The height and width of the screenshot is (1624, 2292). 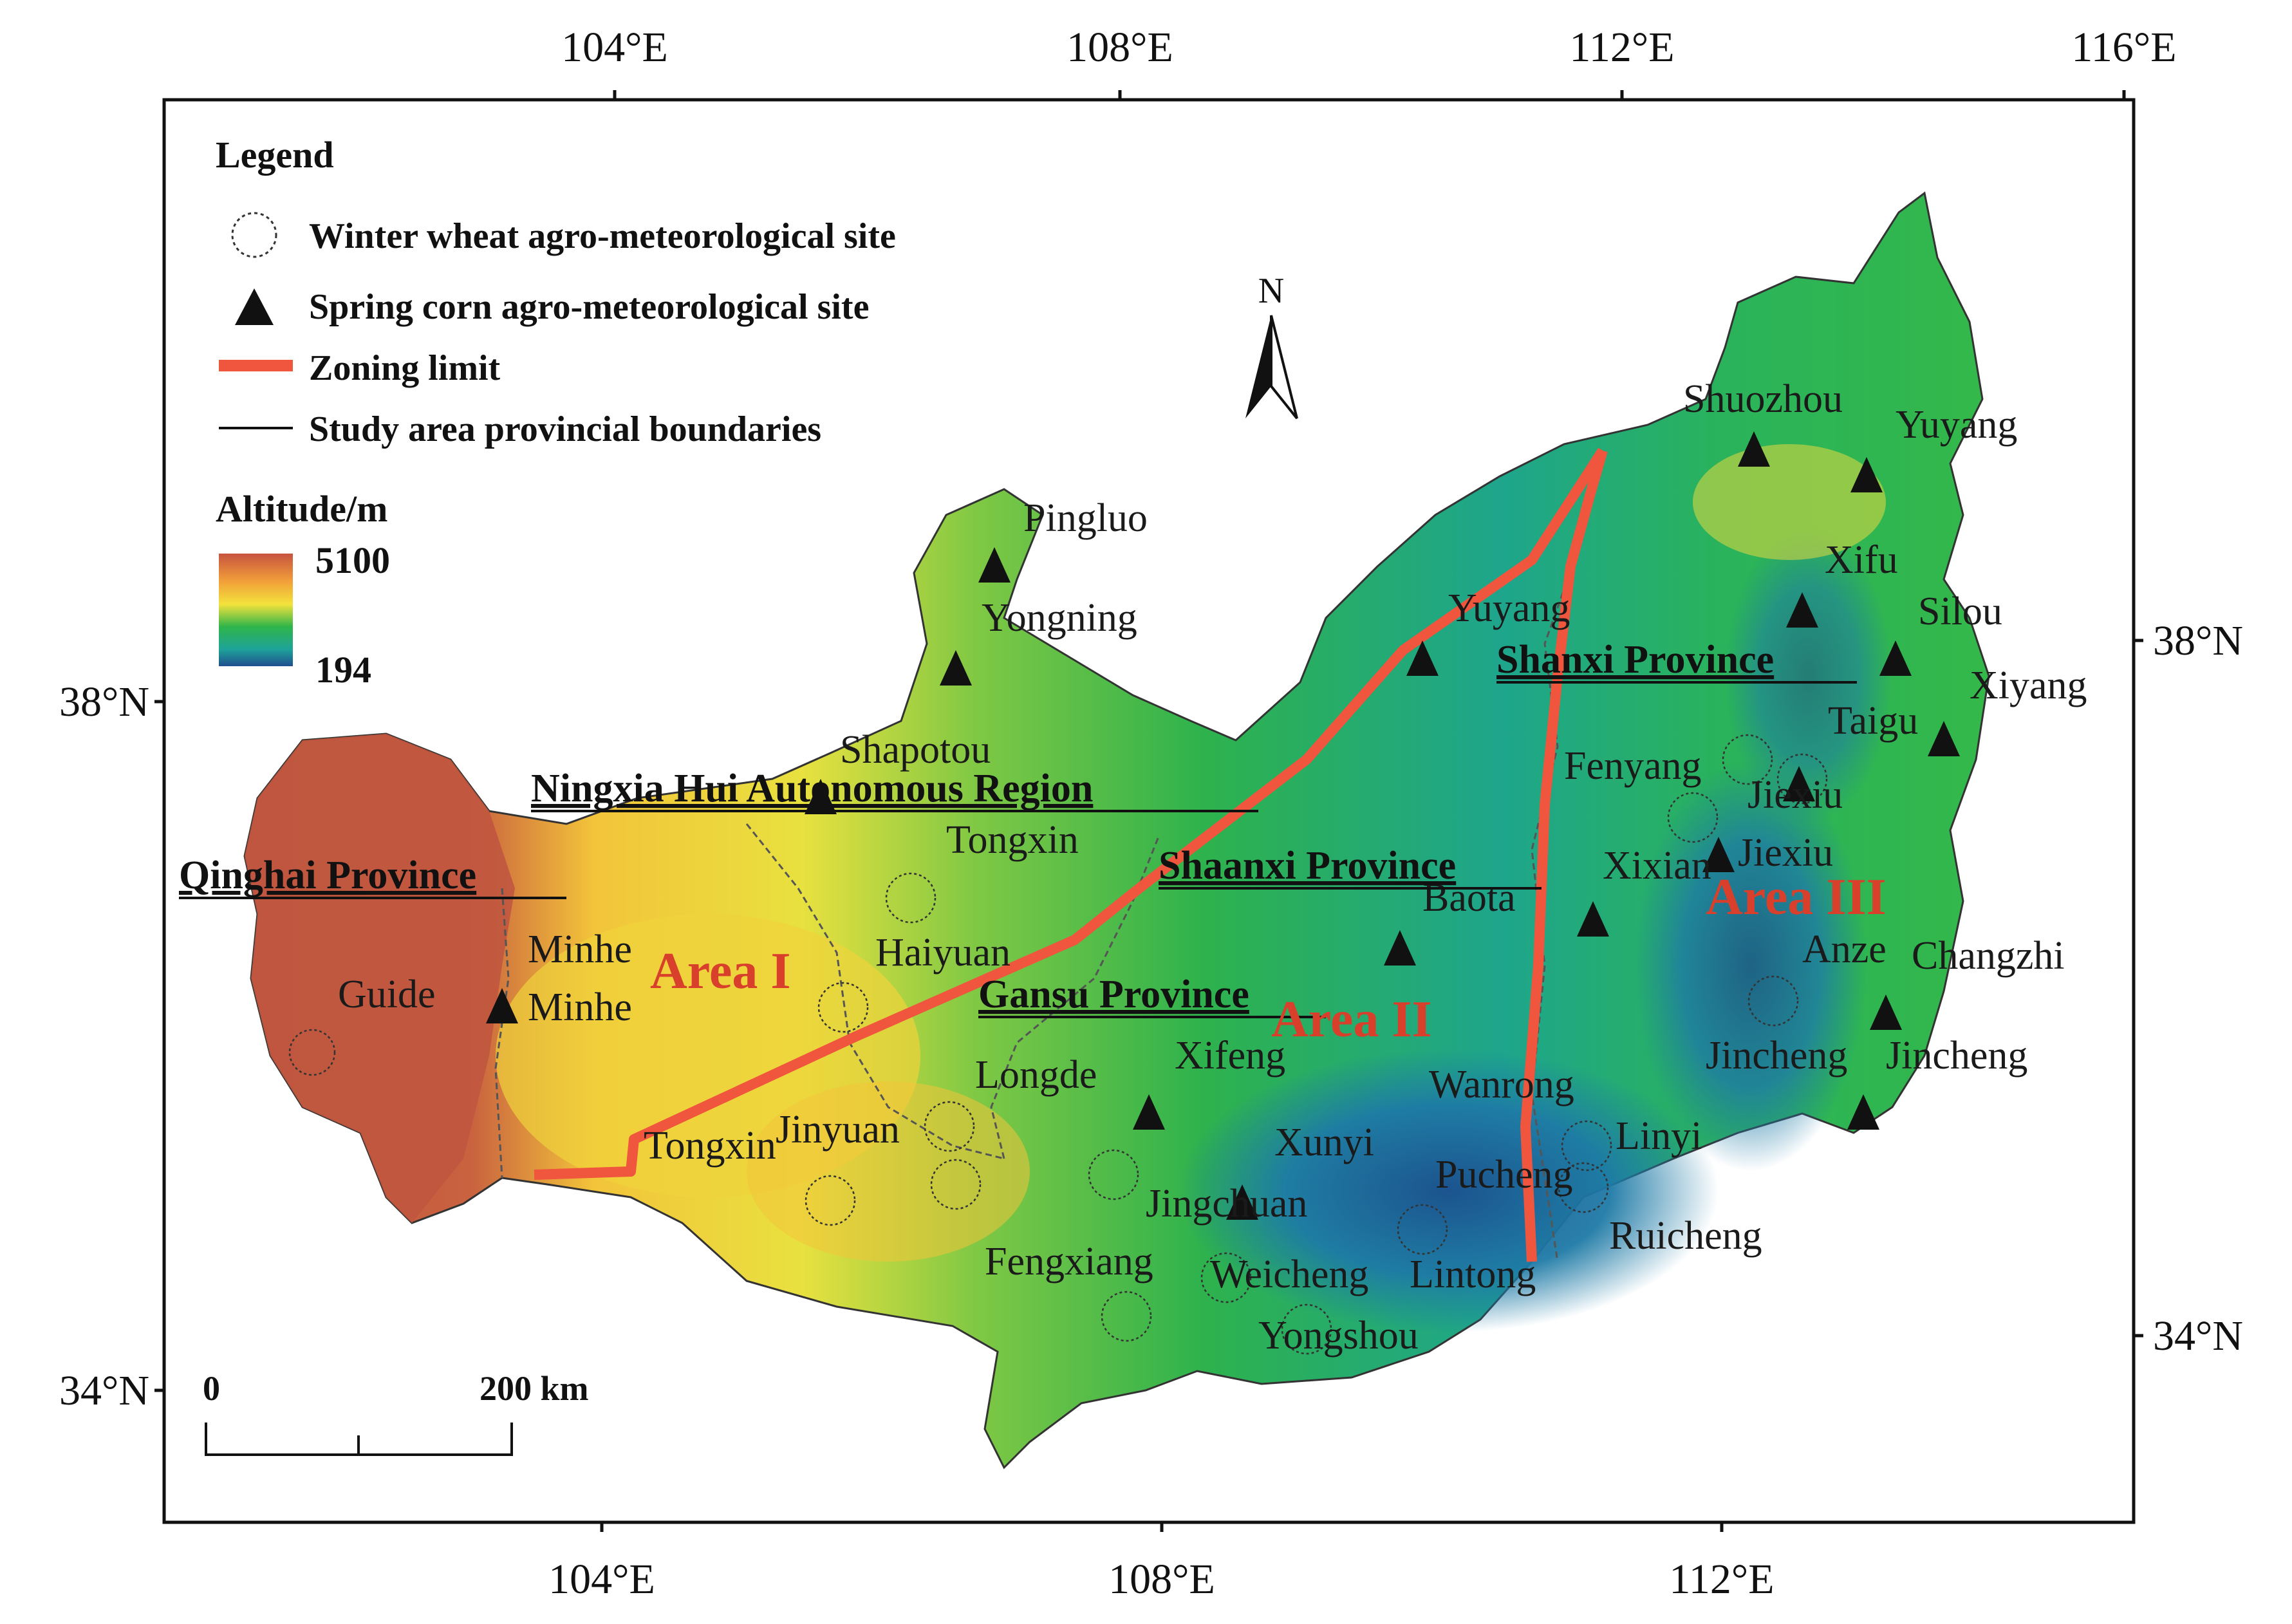 What do you see at coordinates (915, 750) in the screenshot?
I see `site-label: Shapotou` at bounding box center [915, 750].